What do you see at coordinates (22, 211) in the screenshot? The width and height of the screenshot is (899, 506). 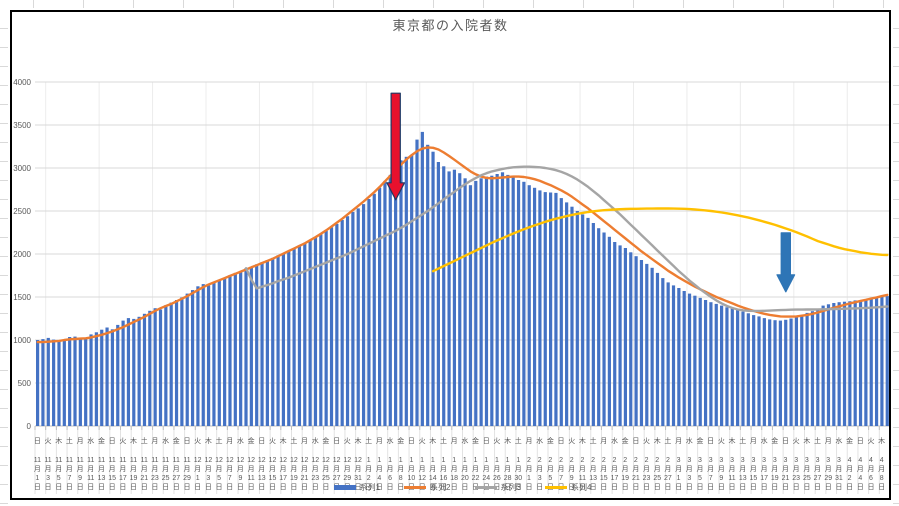 I see `y-tick-label: 2500` at bounding box center [22, 211].